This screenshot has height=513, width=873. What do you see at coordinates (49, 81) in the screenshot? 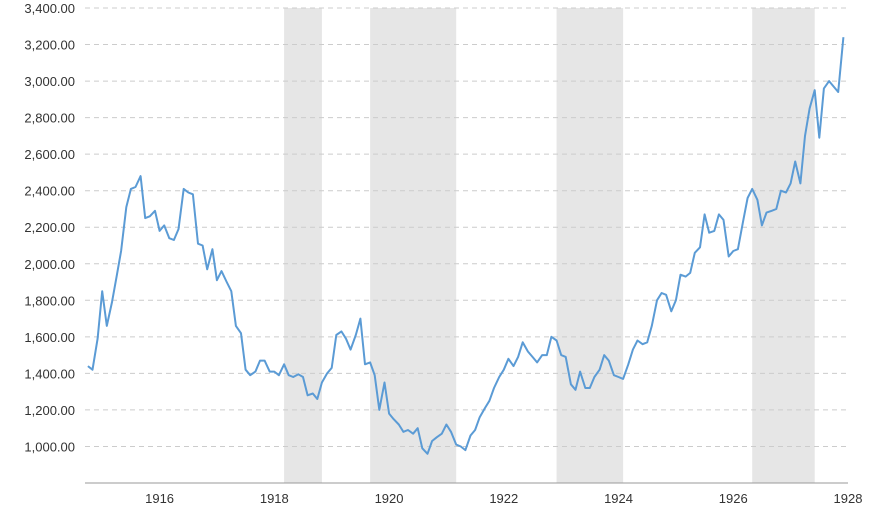
I see `y-tick-label: 3,000.00` at bounding box center [49, 81].